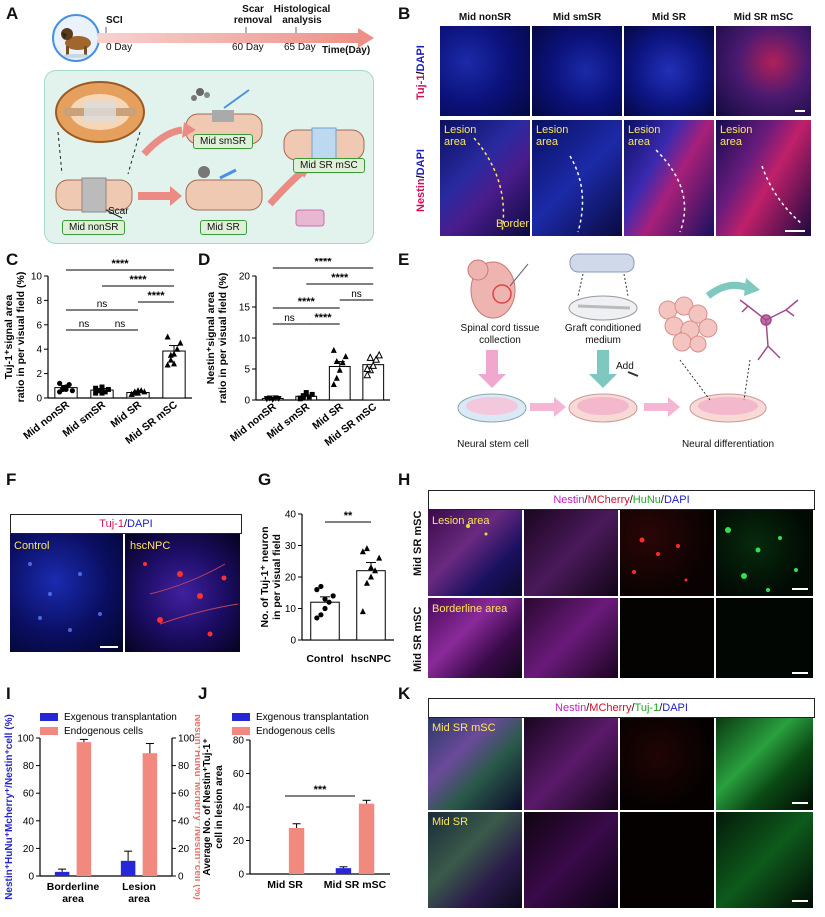  Describe the element at coordinates (29, 794) in the screenshot. I see `y-tick-label: 60` at that location.